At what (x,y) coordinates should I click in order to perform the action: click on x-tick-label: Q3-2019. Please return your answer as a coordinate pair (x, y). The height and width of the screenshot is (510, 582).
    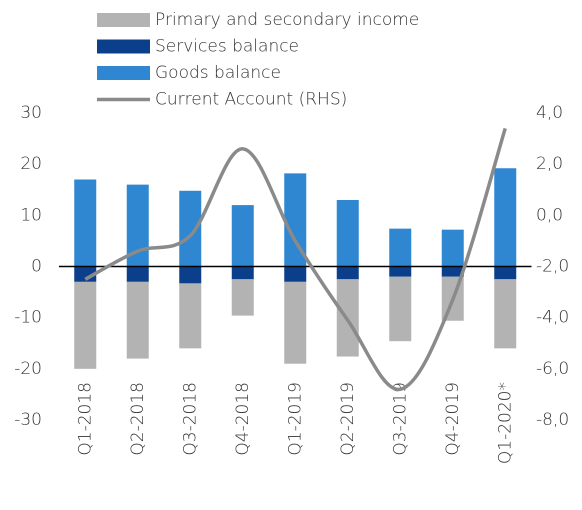
    Looking at the image, I should click on (400, 419).